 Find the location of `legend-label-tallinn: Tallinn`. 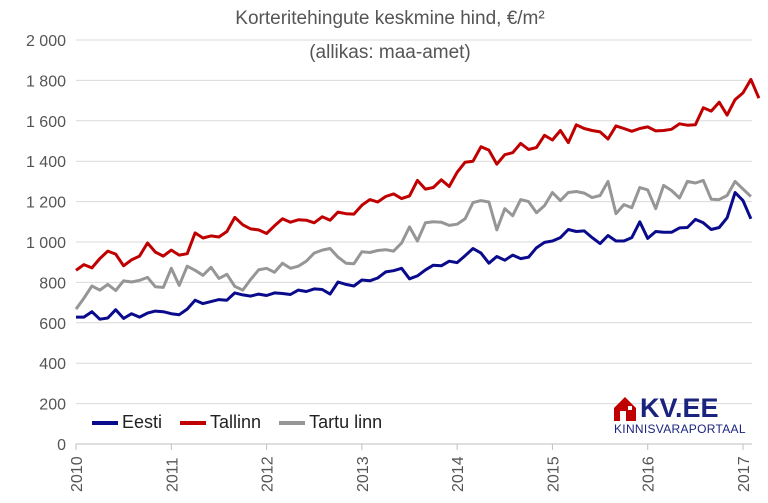

legend-label-tallinn: Tallinn is located at coordinates (236, 422).